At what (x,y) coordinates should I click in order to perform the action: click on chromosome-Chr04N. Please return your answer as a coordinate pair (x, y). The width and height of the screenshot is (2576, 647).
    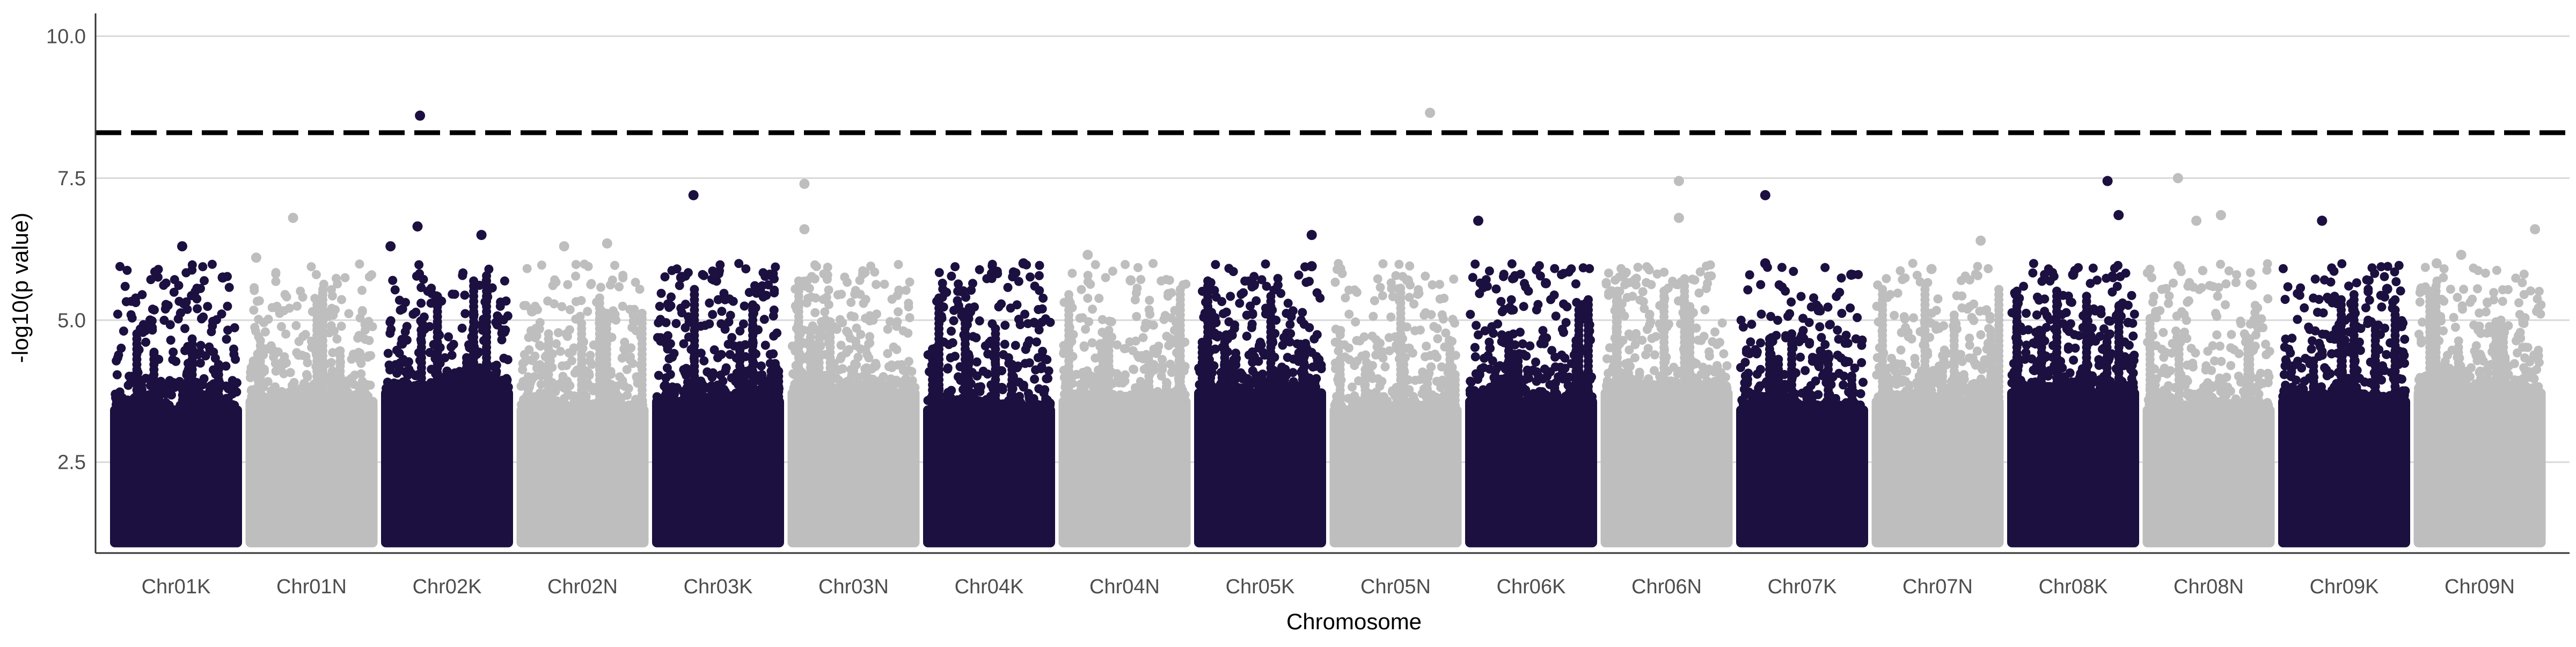
    Looking at the image, I should click on (1125, 403).